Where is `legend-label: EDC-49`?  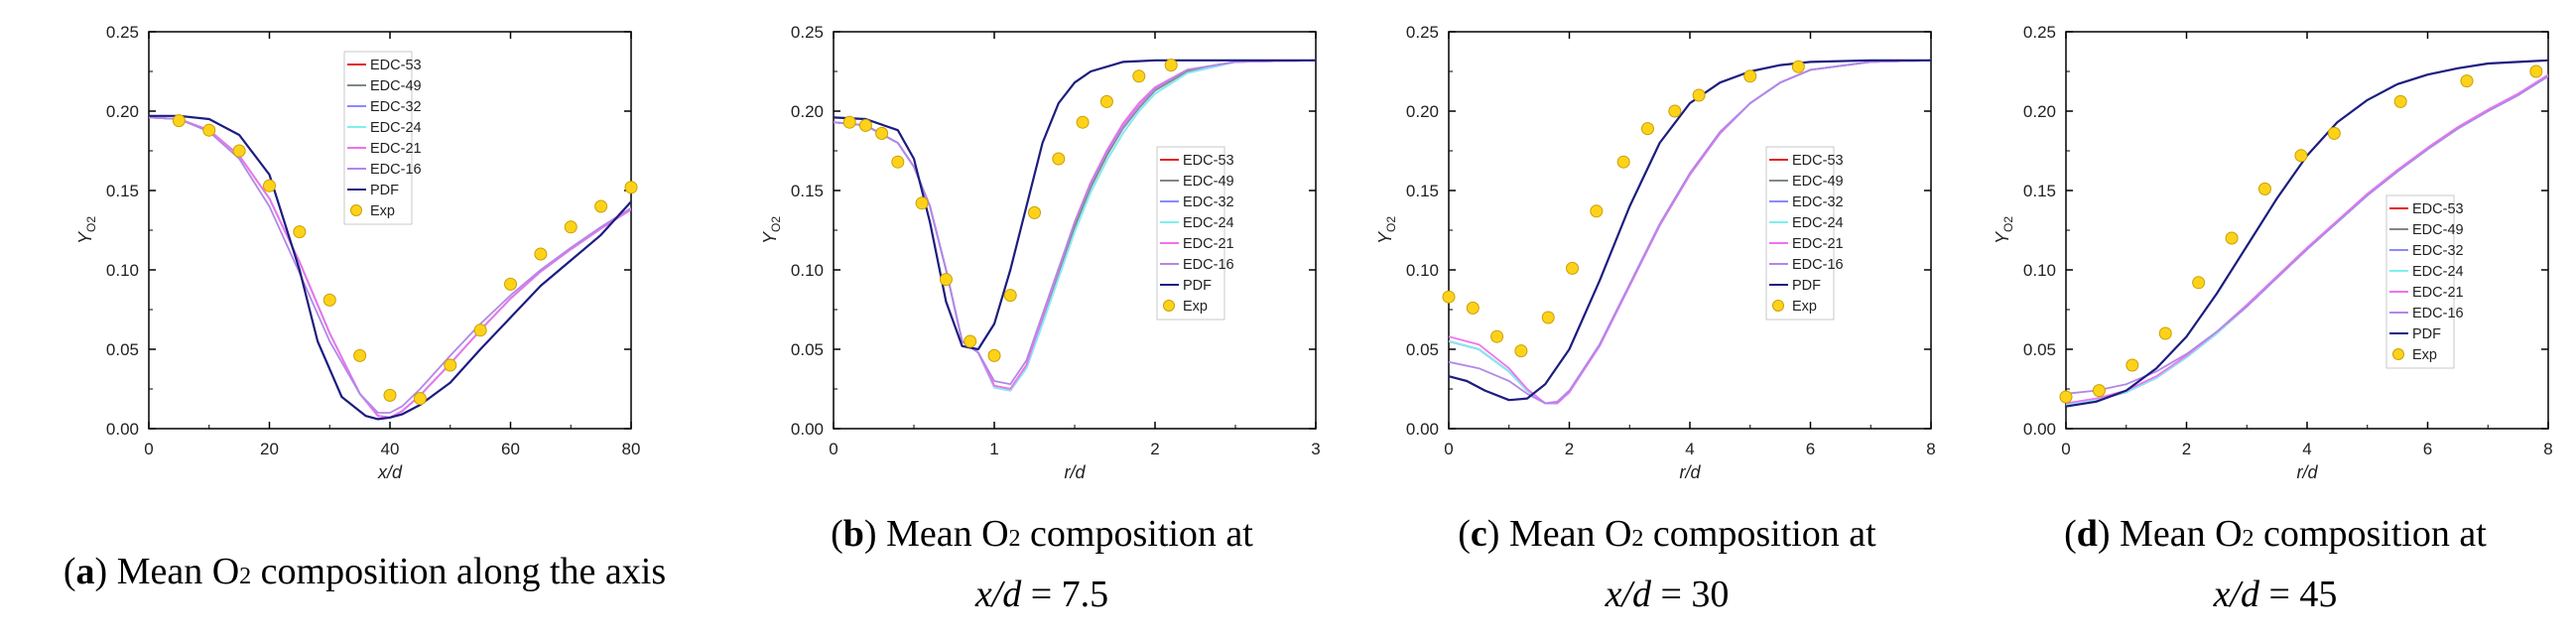
legend-label: EDC-49 is located at coordinates (1208, 182).